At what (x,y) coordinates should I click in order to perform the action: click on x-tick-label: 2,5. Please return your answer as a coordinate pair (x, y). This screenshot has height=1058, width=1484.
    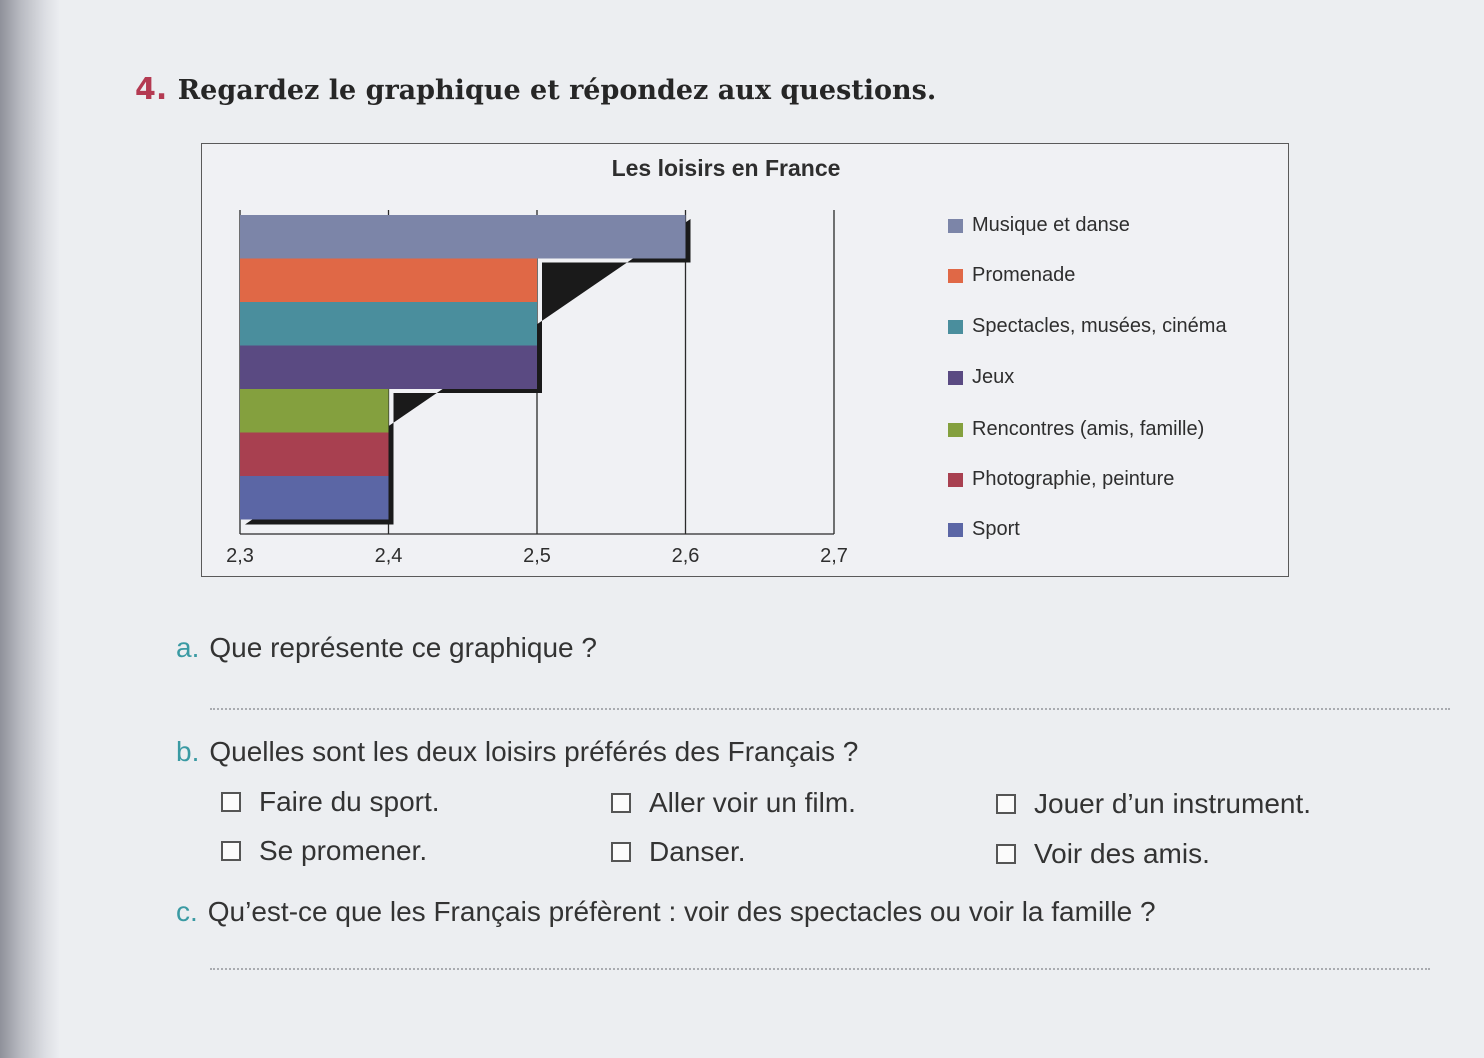
    Looking at the image, I should click on (537, 556).